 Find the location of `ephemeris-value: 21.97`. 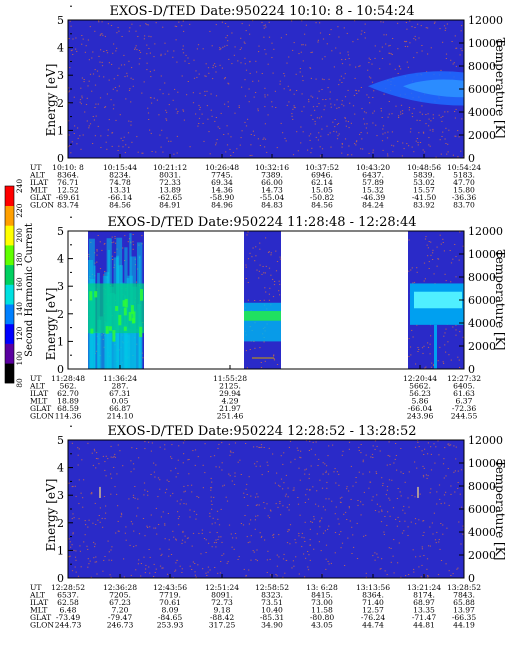

ephemeris-value: 21.97 is located at coordinates (230, 408).